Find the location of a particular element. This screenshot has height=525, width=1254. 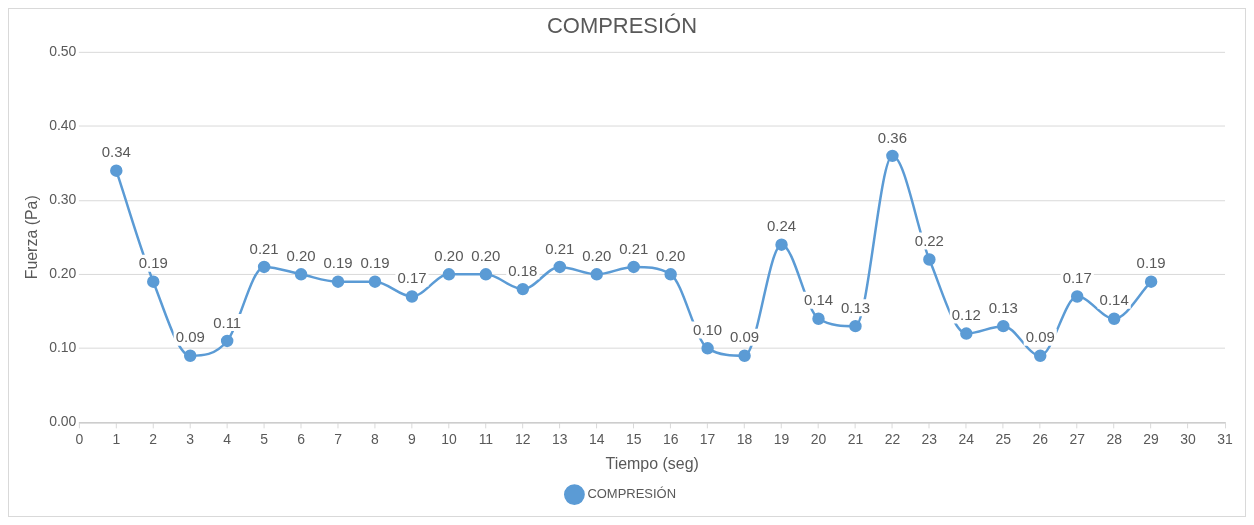

x-tick-label: 24 is located at coordinates (966, 438).